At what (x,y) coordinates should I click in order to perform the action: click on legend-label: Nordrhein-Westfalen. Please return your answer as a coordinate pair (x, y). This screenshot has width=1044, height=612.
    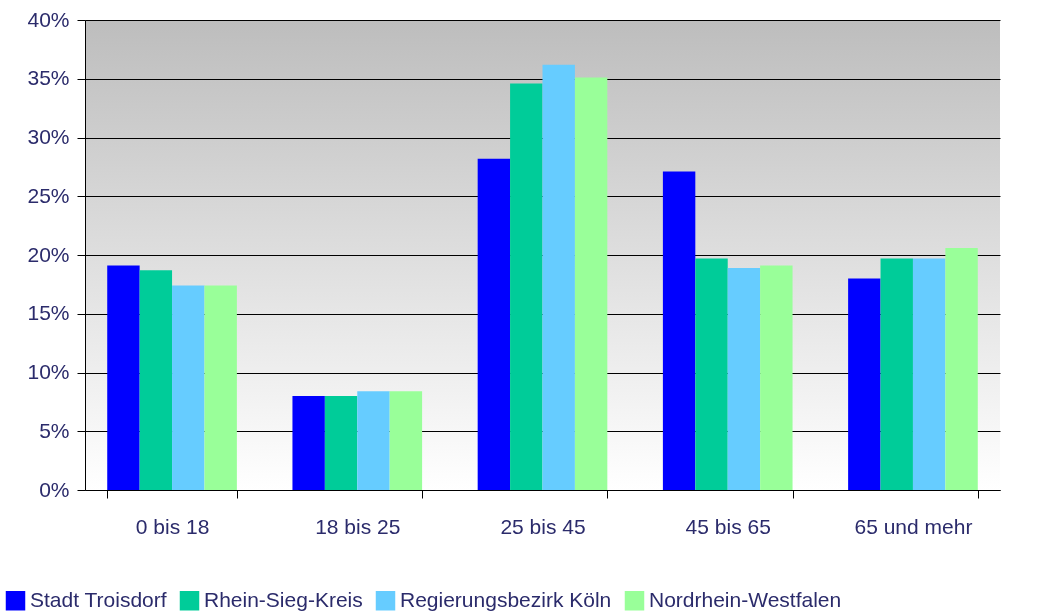
    Looking at the image, I should click on (745, 599).